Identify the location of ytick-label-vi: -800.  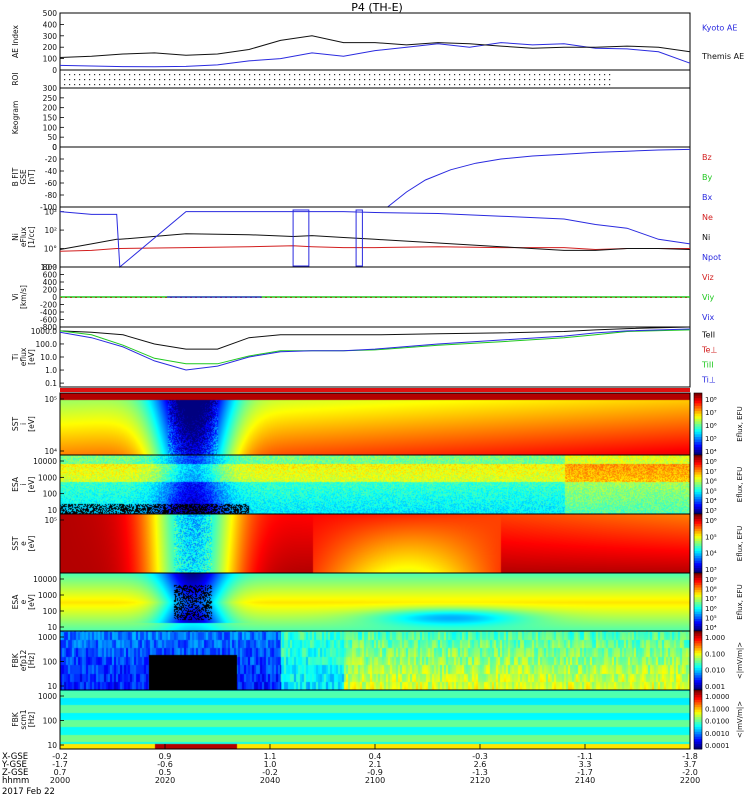
(48, 327).